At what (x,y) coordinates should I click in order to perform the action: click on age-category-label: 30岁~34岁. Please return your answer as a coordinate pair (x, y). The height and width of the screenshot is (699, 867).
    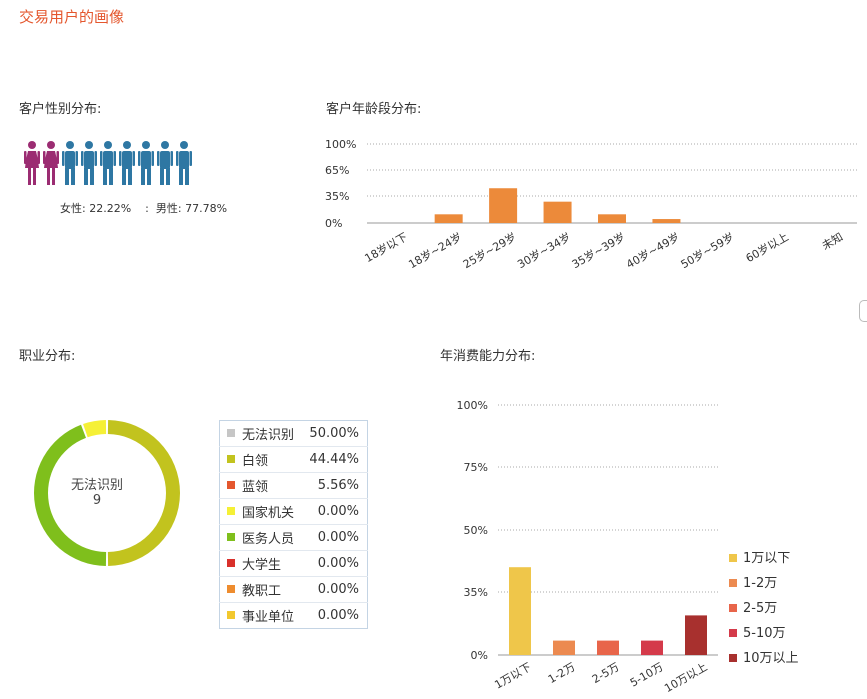
    Looking at the image, I should click on (544, 250).